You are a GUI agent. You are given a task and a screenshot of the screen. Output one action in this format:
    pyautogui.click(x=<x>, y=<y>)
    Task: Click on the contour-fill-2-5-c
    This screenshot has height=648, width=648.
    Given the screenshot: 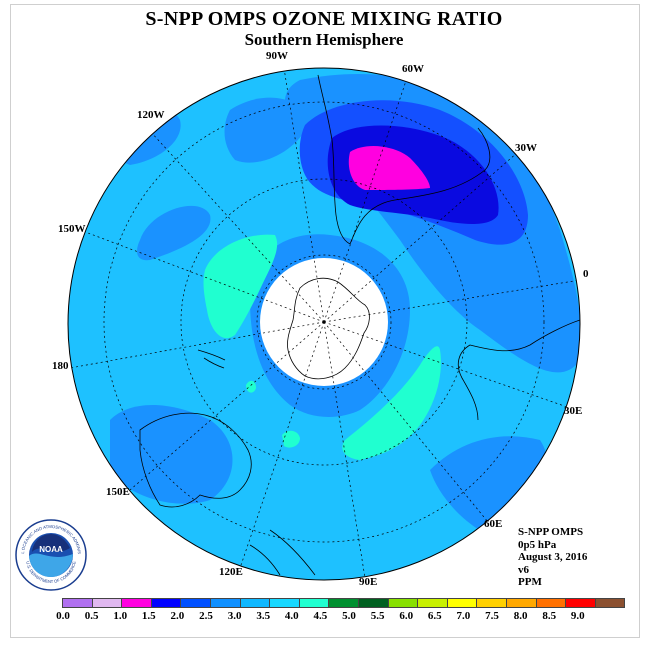 What is the action you would take?
    pyautogui.click(x=174, y=233)
    